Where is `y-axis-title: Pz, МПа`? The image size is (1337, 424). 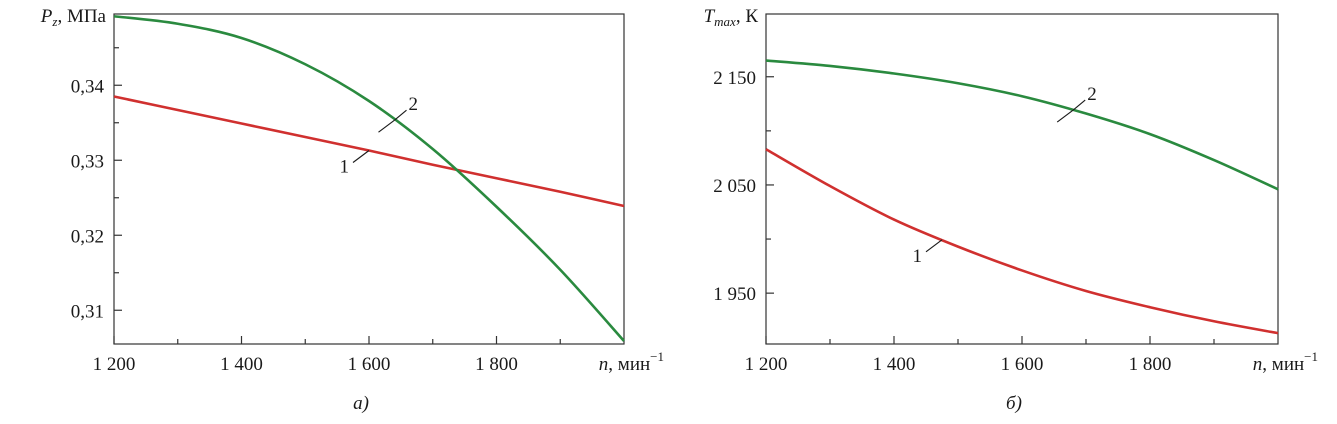
y-axis-title: Pz, МПа is located at coordinates (73, 17).